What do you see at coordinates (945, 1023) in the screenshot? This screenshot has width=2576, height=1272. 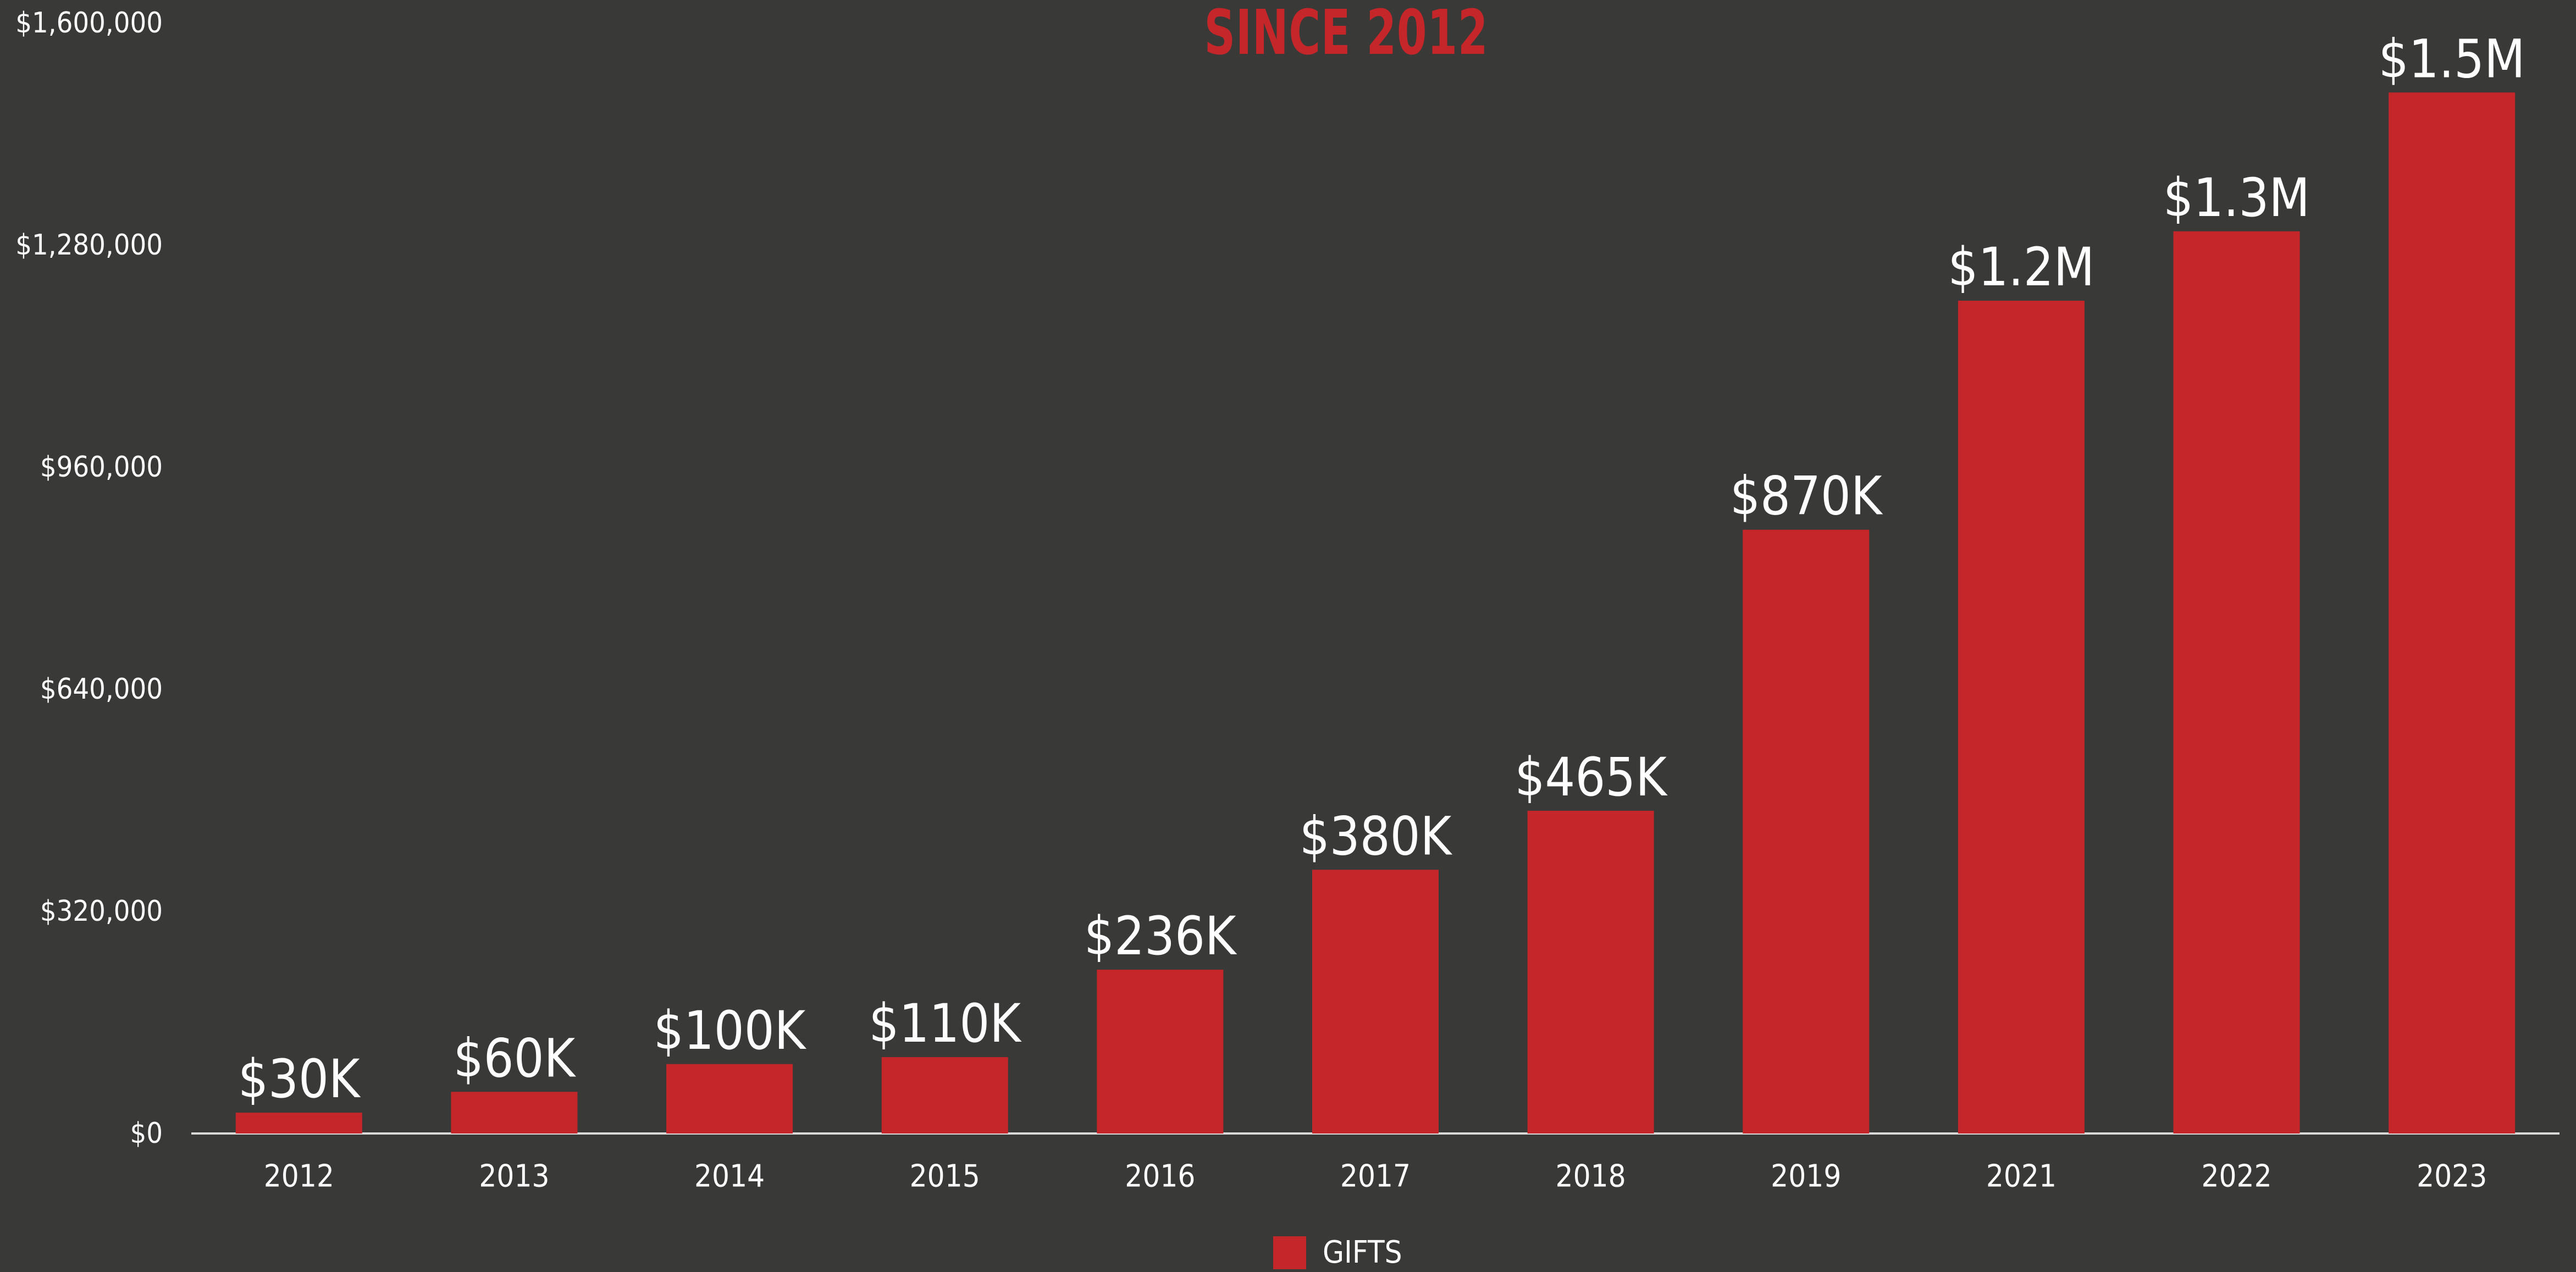 I see `data-label-2015: $110K` at bounding box center [945, 1023].